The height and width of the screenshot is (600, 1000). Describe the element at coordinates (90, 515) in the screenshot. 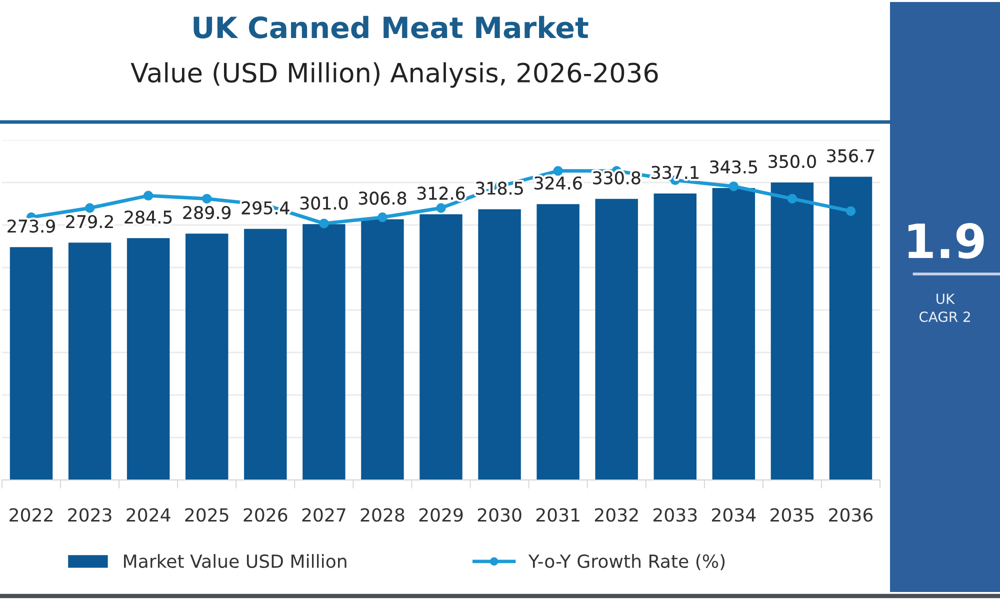

I see `x-tick-label: 2023` at that location.